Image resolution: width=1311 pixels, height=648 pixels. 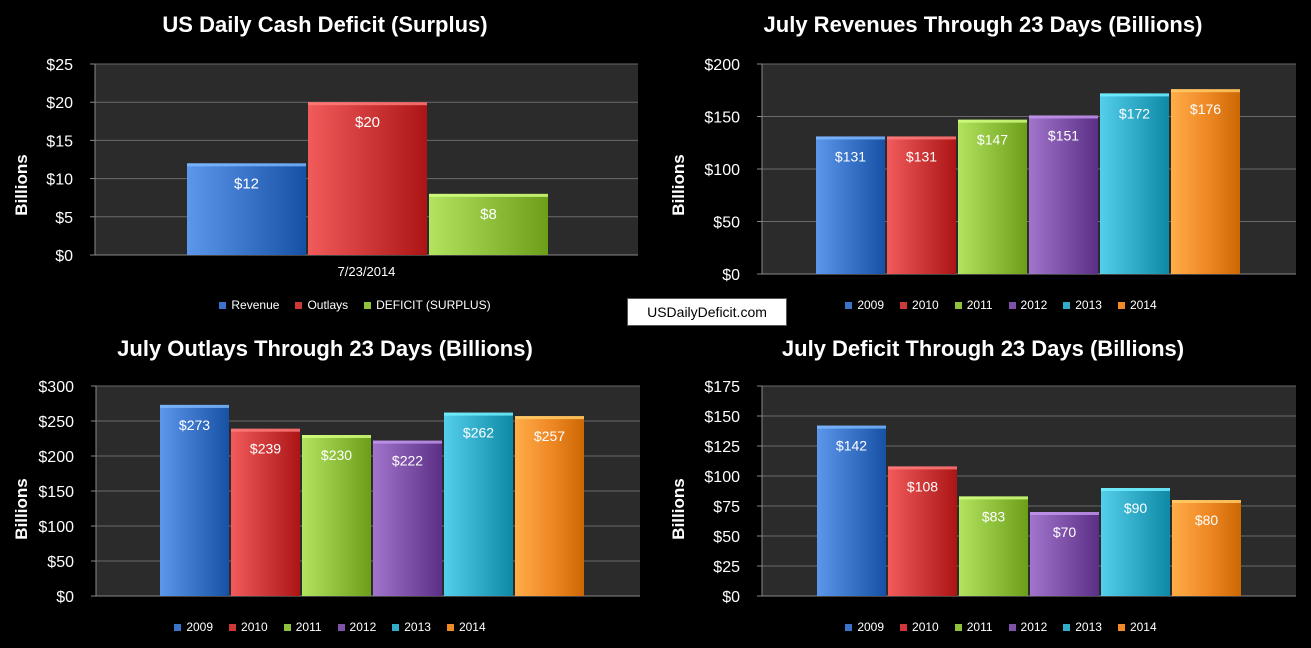 What do you see at coordinates (249, 305) in the screenshot?
I see `legend-item: Revenue` at bounding box center [249, 305].